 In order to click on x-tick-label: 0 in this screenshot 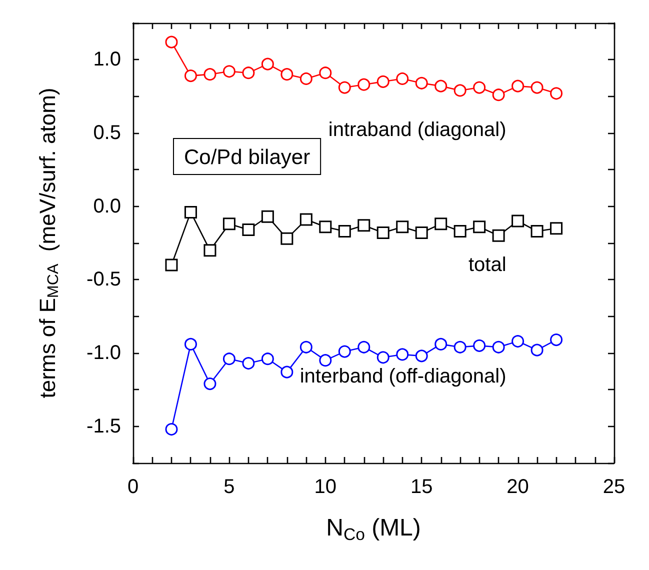, I will do `click(133, 487)`.